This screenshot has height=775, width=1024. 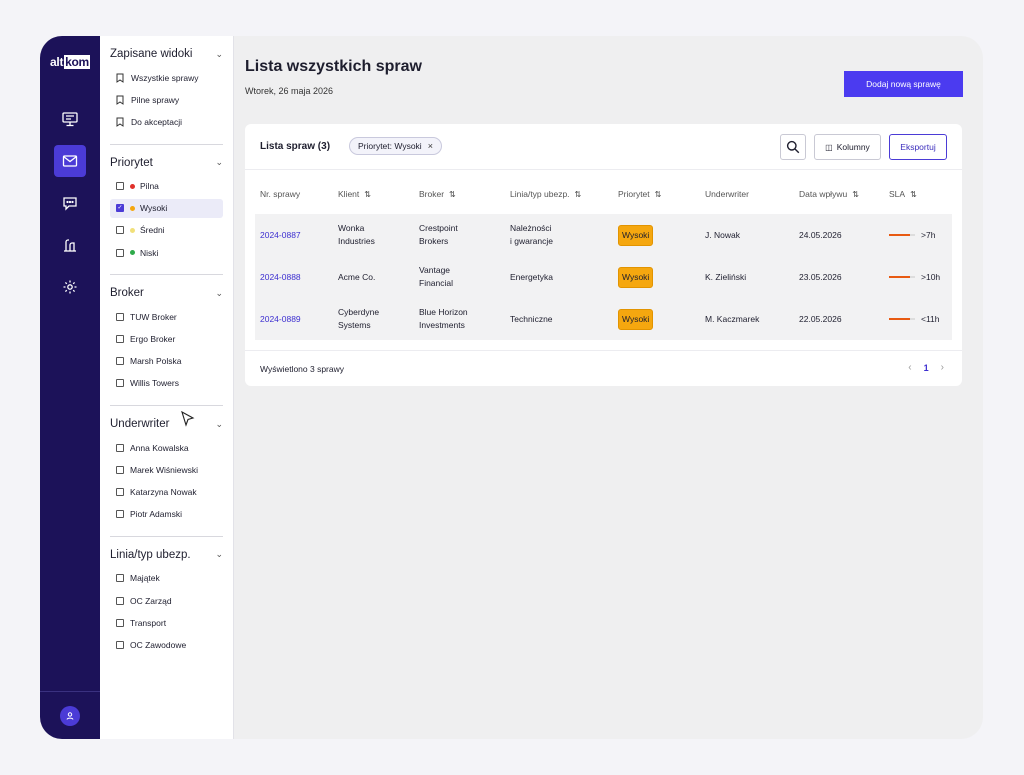 I want to click on desktop-icon, so click(x=70, y=119).